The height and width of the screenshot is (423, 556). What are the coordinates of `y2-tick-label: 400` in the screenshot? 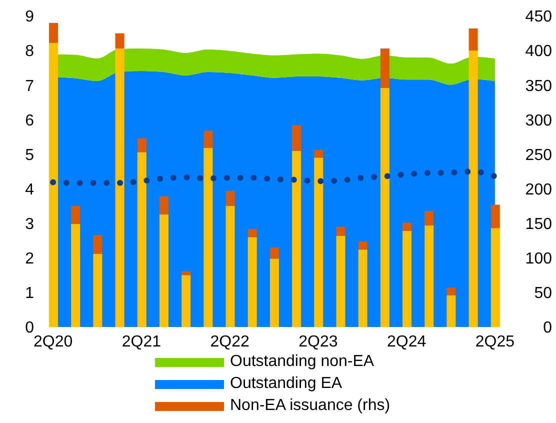 It's located at (538, 51).